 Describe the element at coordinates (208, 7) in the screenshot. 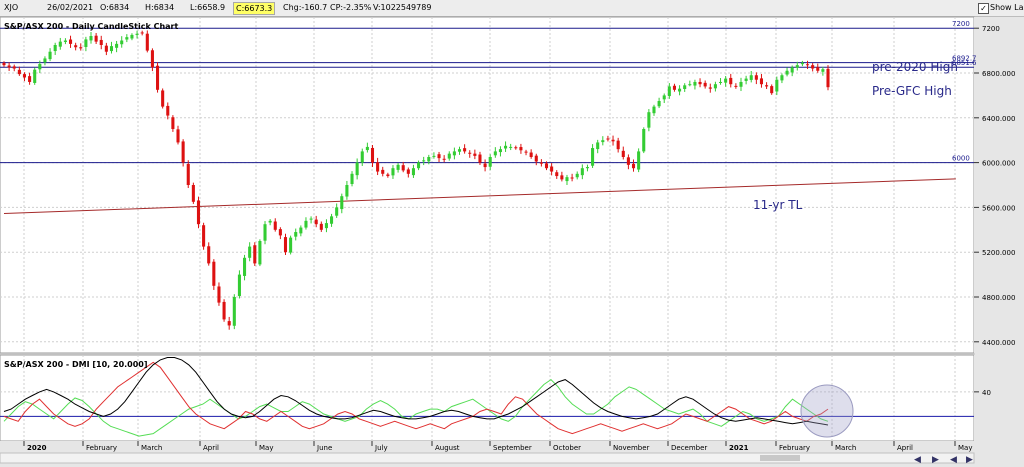

I see `low-value: L:6658.9` at that location.